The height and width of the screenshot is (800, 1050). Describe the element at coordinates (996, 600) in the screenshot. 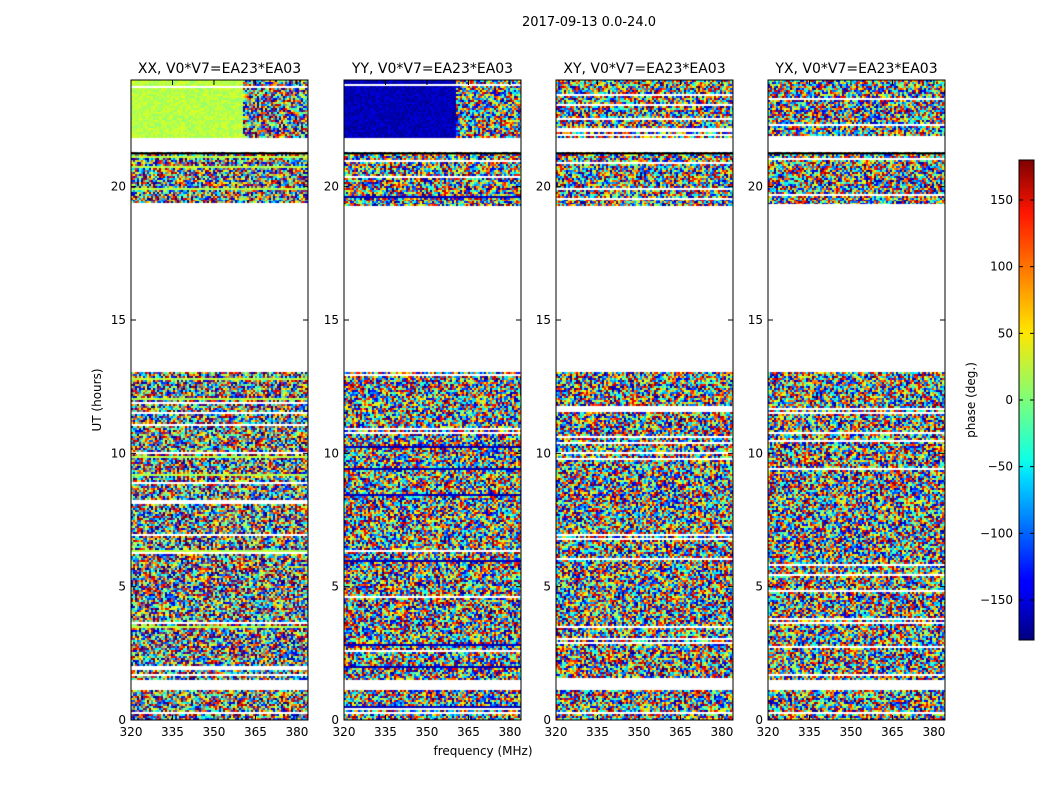

I see `colorbar-tick-label: −150` at that location.